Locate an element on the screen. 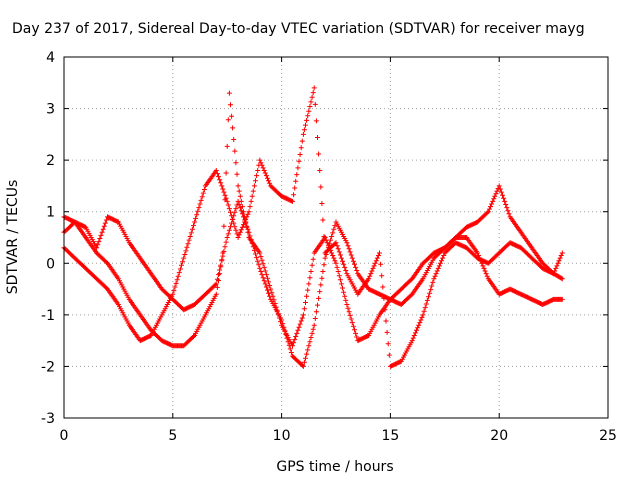 This screenshot has width=640, height=480. y-tick-label: 2 is located at coordinates (50, 161).